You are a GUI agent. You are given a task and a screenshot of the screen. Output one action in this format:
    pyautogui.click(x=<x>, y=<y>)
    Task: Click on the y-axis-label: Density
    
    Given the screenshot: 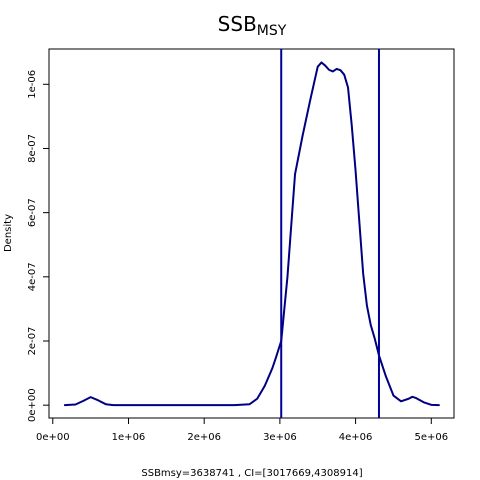 What is the action you would take?
    pyautogui.click(x=8, y=233)
    